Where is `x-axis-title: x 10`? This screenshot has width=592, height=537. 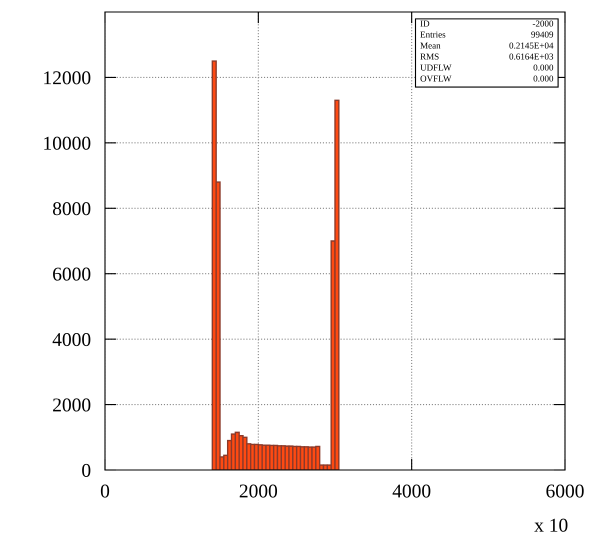
x-axis-title: x 10 is located at coordinates (551, 525).